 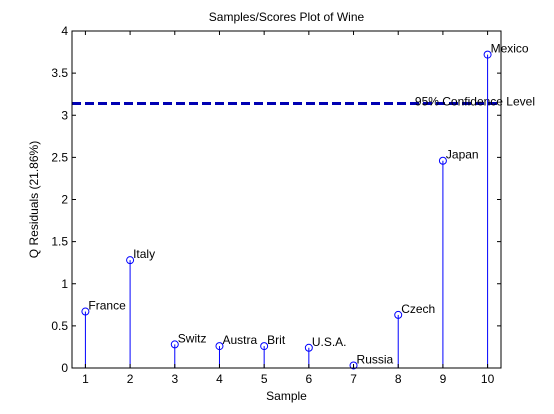 I want to click on sample-label: Japan, so click(x=462, y=155).